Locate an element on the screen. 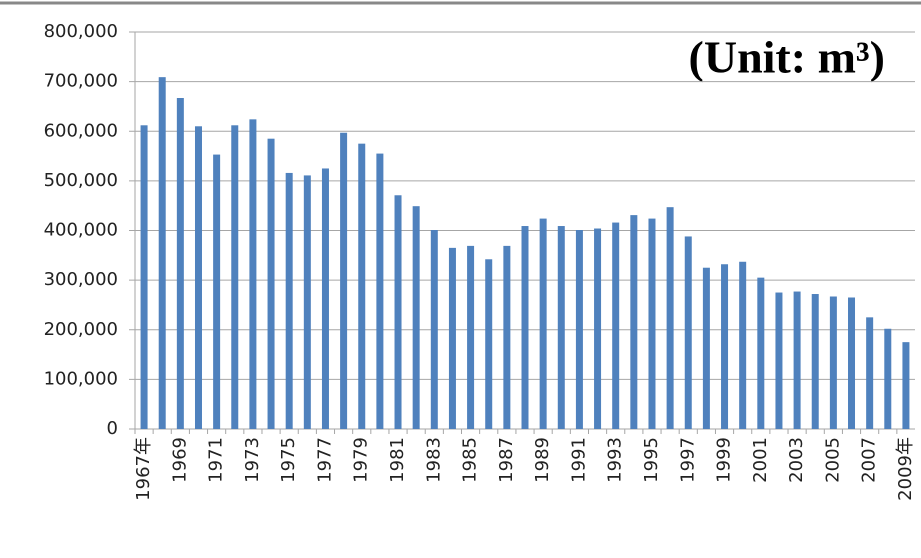 This screenshot has height=558, width=921. y-tick-label: 300,000 is located at coordinates (81, 279).